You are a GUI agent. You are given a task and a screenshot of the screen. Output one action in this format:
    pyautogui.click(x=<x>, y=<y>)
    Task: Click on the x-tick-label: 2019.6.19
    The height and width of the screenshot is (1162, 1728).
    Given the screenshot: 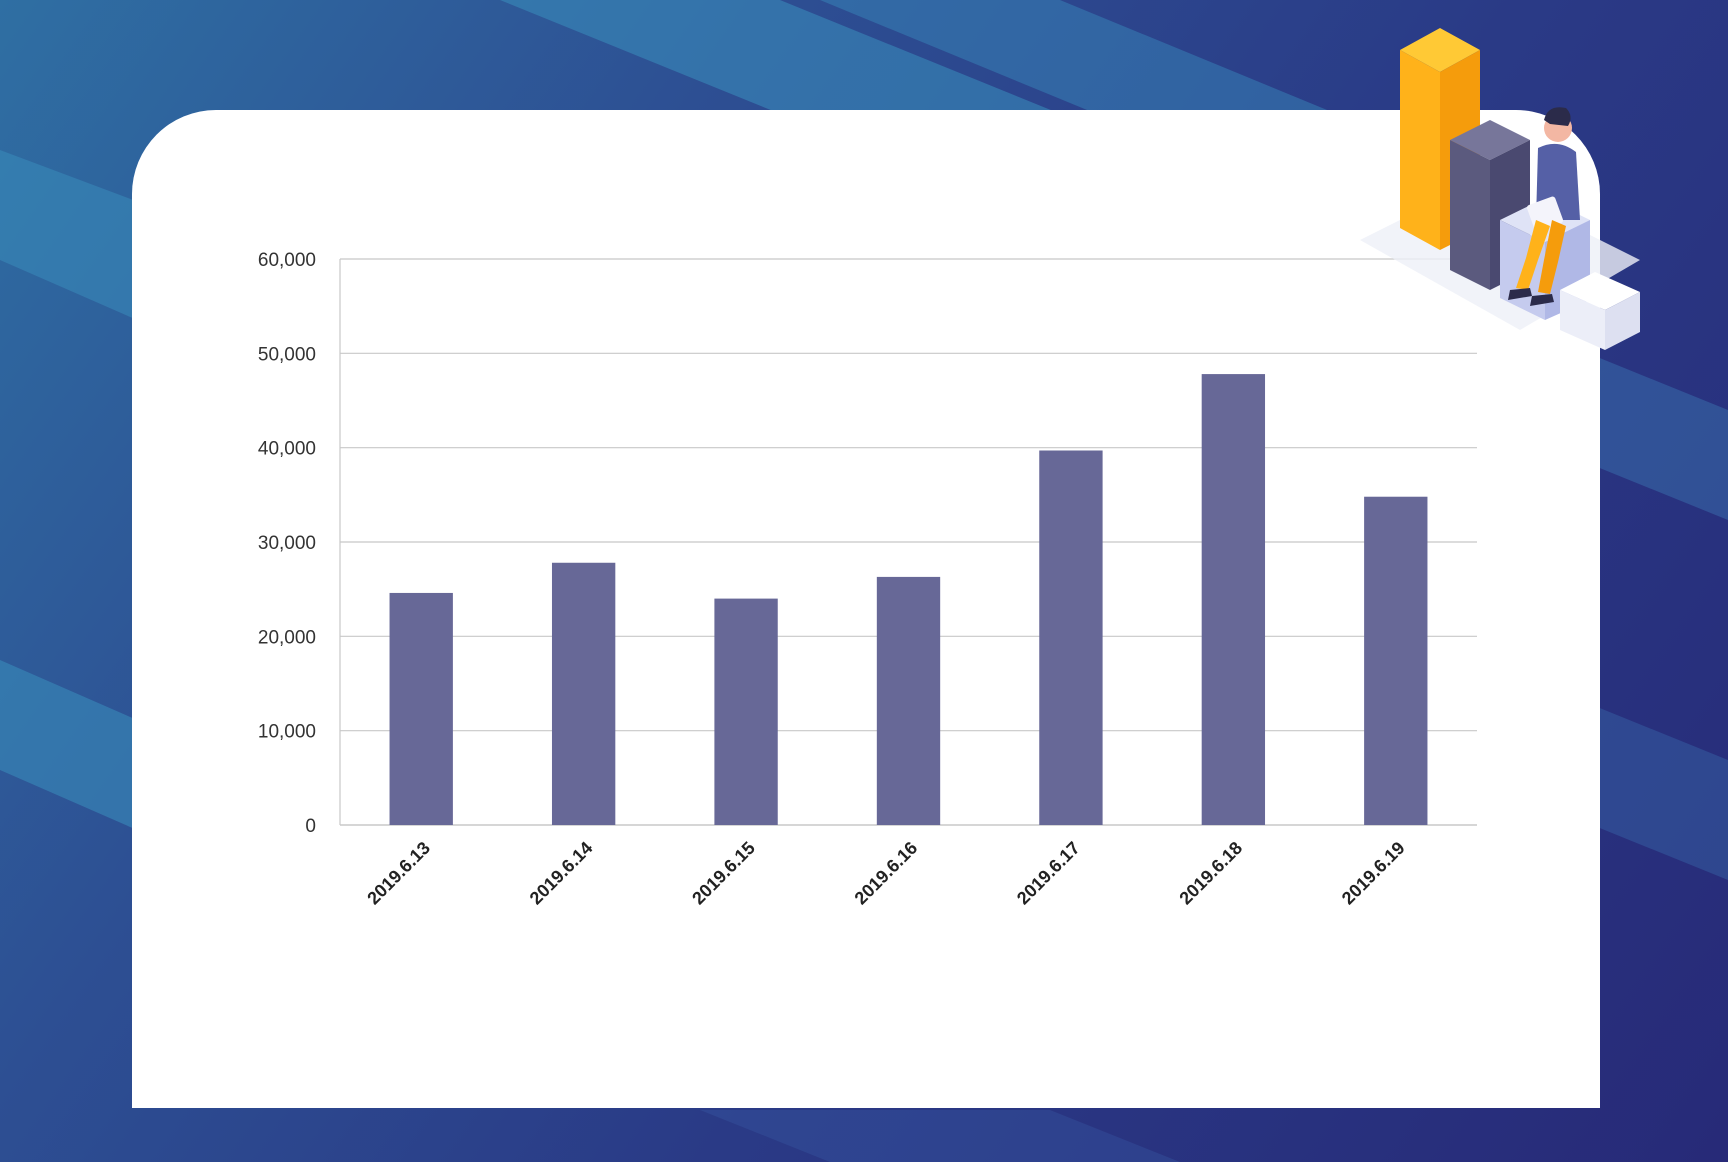 What is the action you would take?
    pyautogui.click(x=1373, y=873)
    